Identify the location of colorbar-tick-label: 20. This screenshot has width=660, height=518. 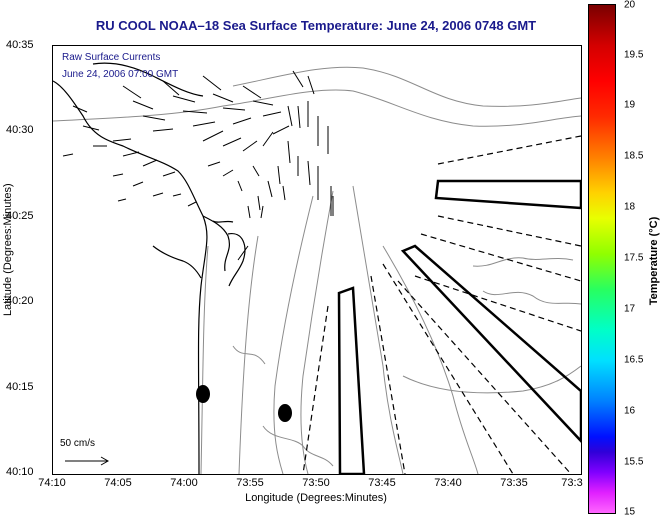
(630, 5).